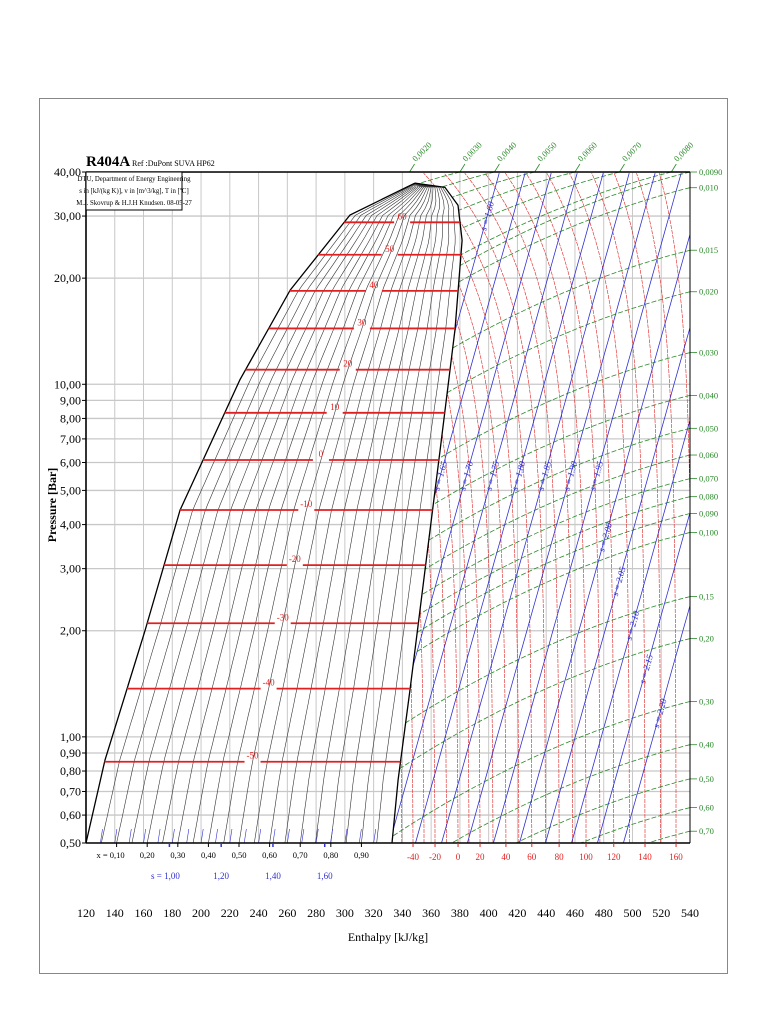  I want to click on y-tick-label: 2,00, so click(70, 631).